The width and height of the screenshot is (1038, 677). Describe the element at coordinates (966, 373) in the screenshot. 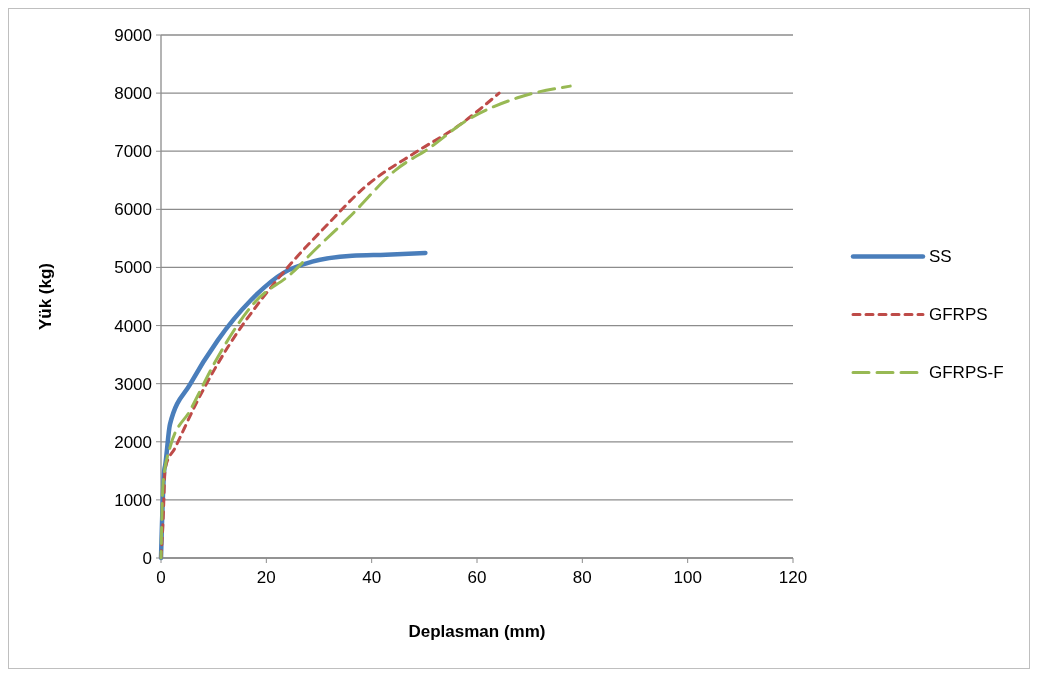

I see `legend-label: GFRPS-F` at that location.